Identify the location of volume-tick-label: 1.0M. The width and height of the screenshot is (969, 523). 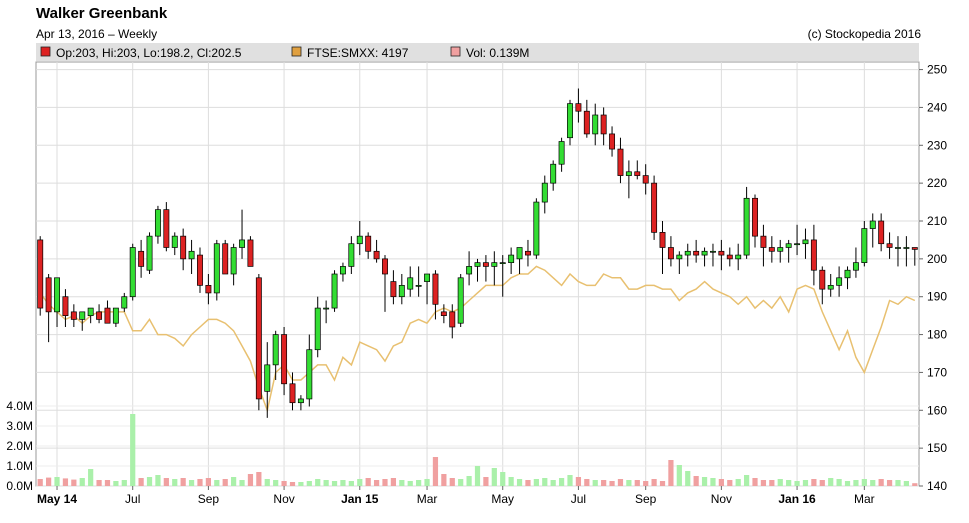
(19, 466).